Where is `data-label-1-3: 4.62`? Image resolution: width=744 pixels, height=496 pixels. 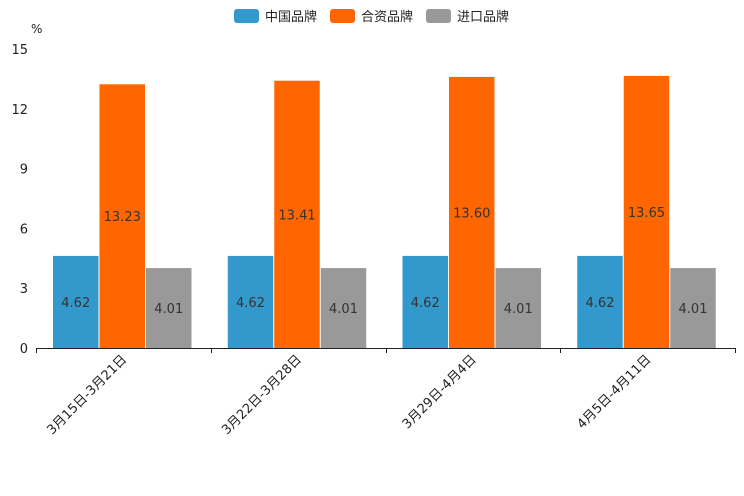
data-label-1-3: 4.62 is located at coordinates (425, 303).